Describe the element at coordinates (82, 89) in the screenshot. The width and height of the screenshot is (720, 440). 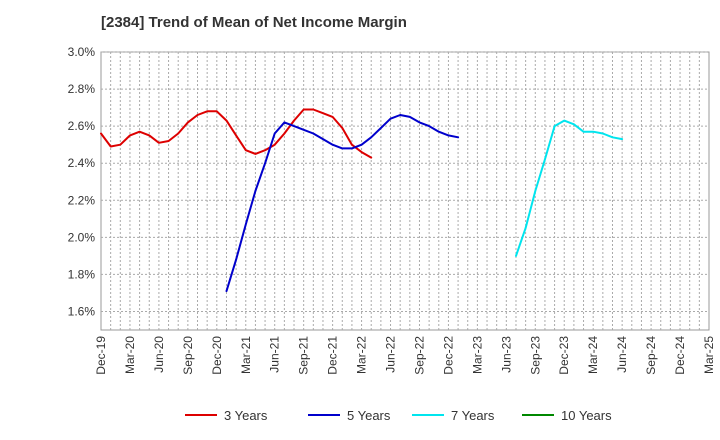
I see `y-tick-label: 2.8%` at that location.